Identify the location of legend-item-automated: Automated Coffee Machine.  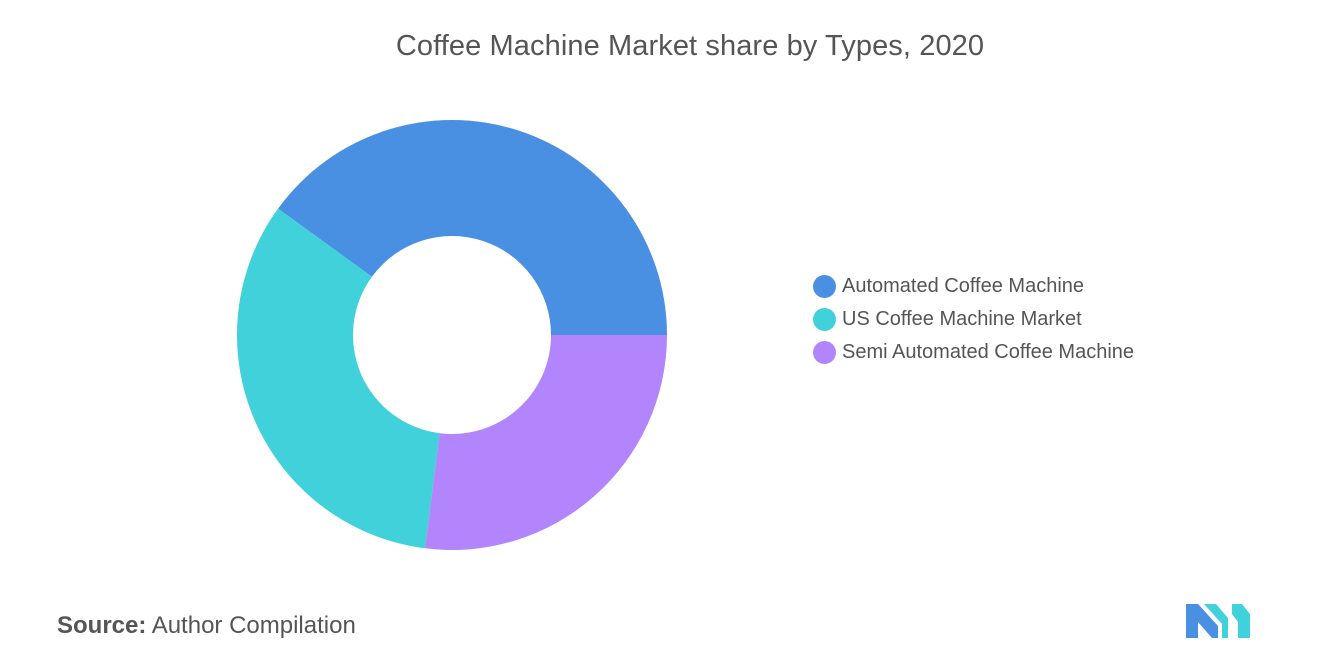
(973, 286).